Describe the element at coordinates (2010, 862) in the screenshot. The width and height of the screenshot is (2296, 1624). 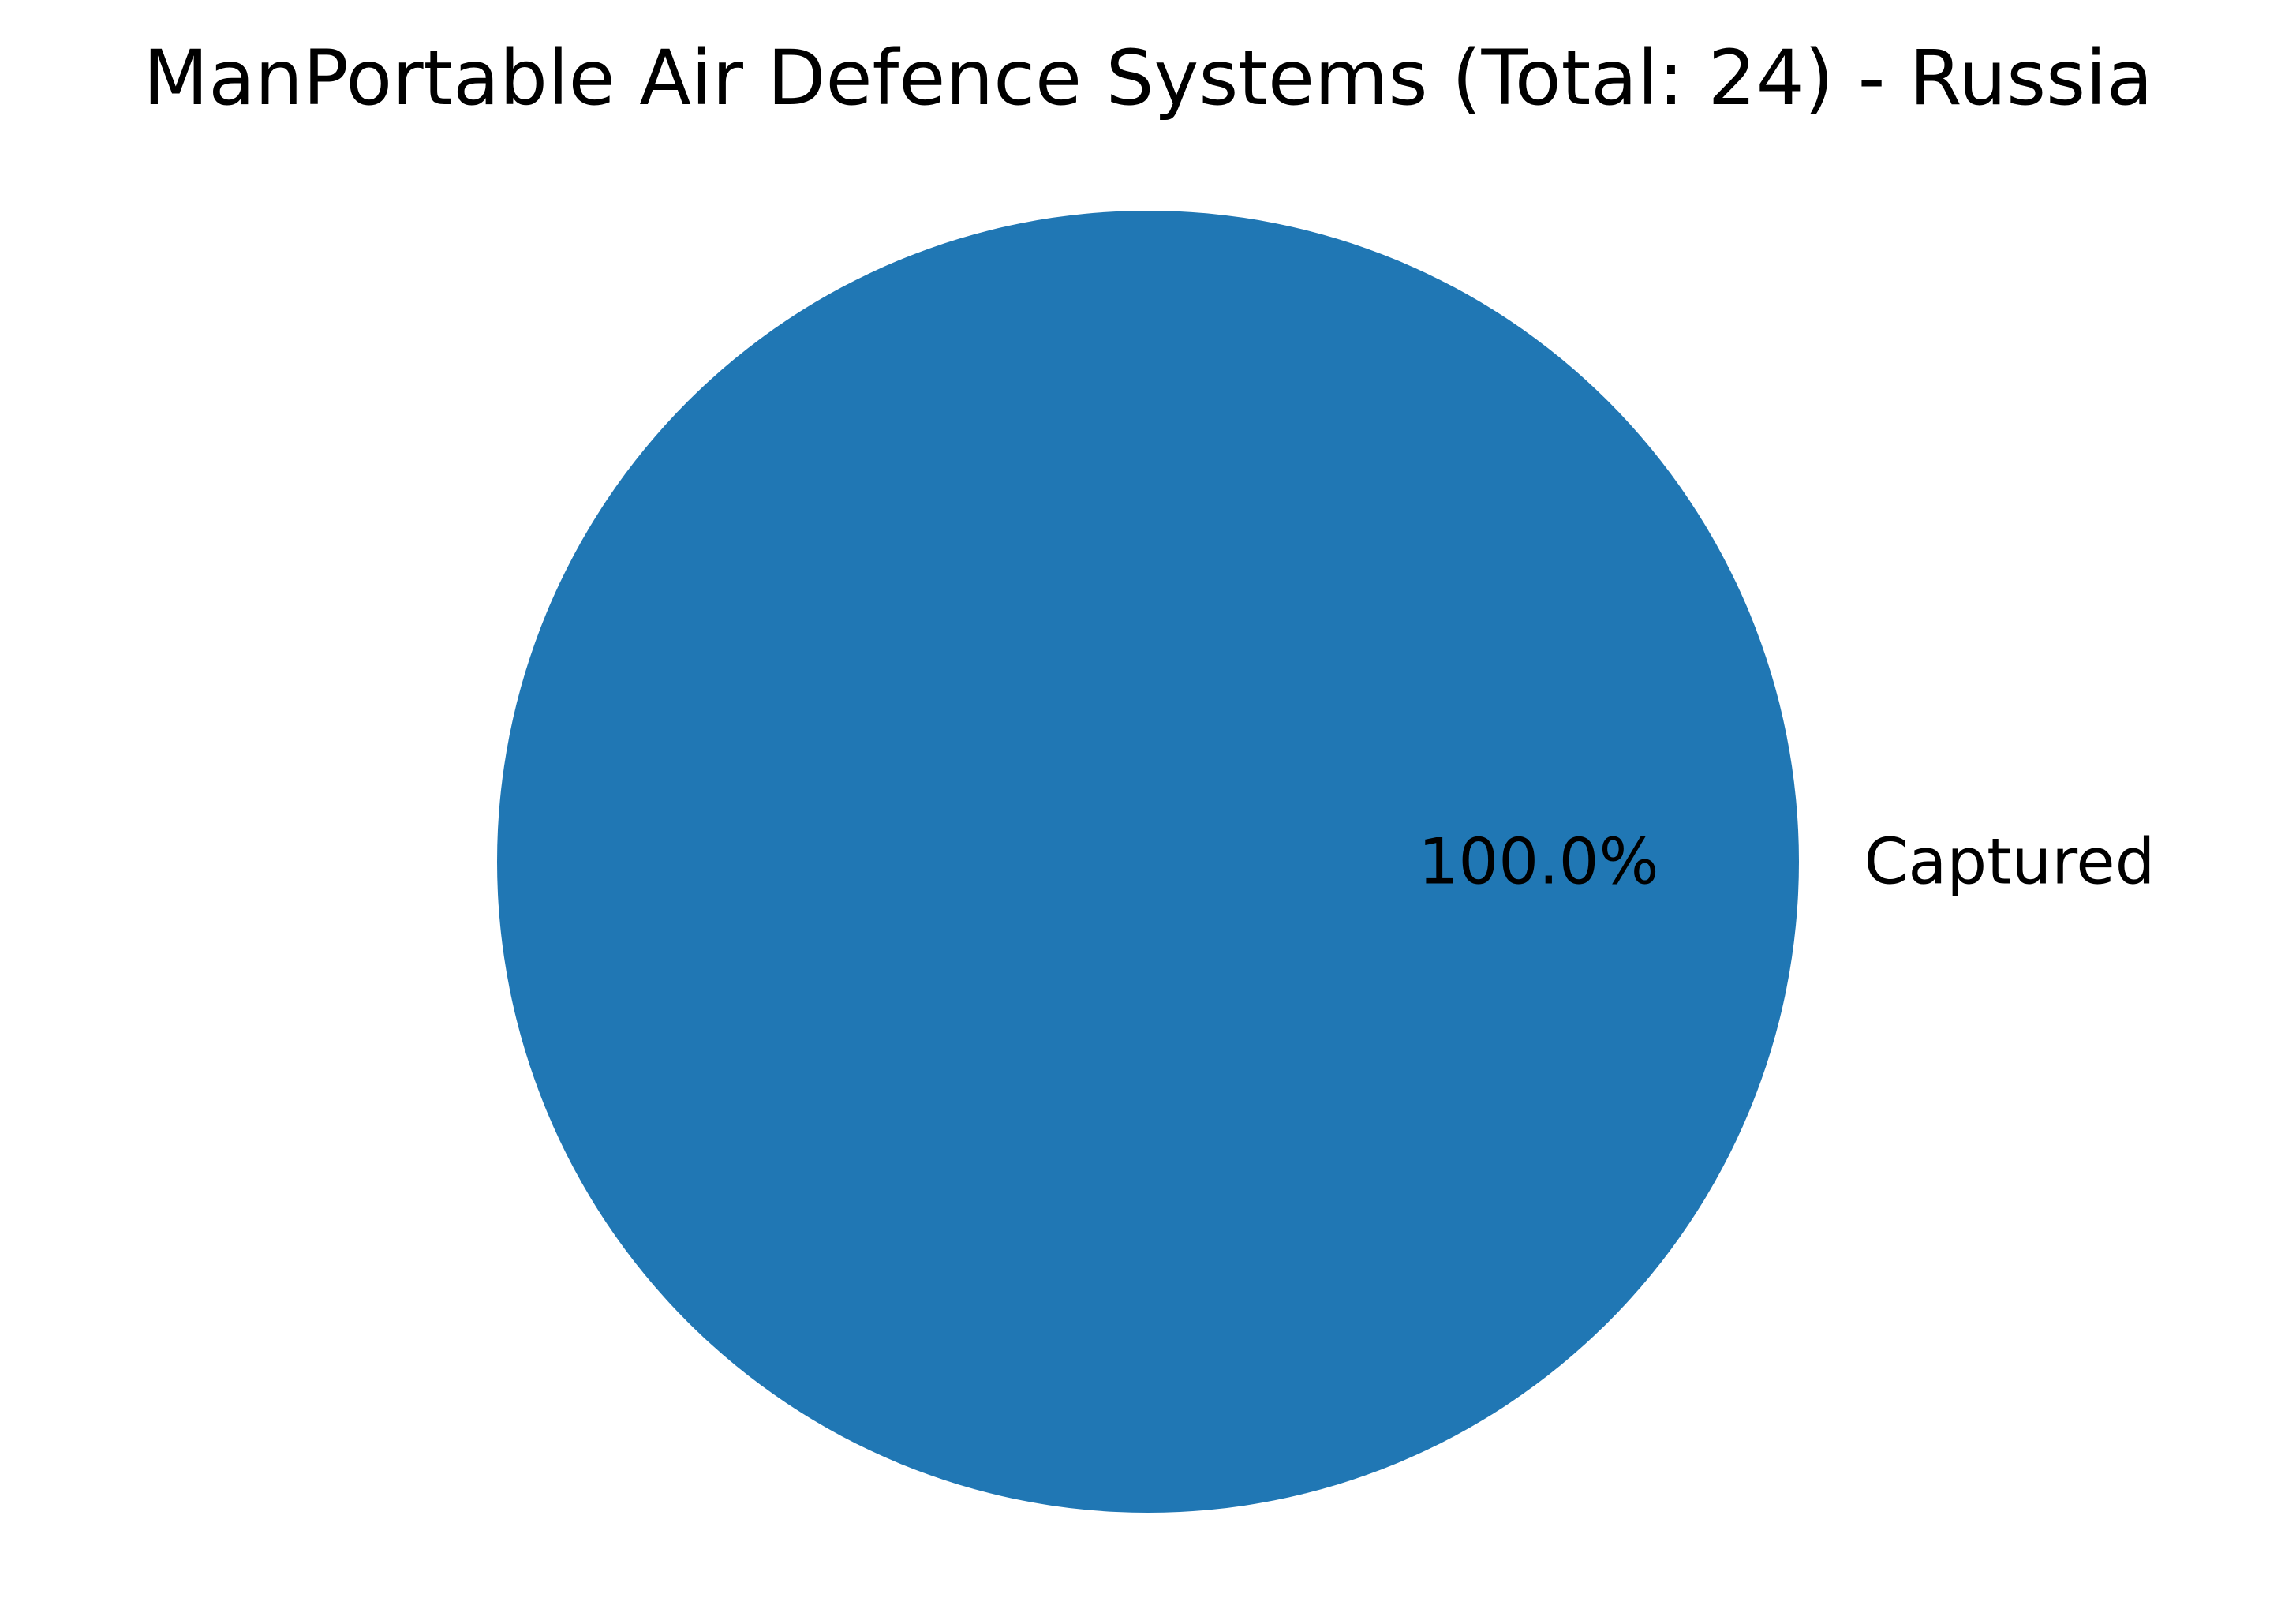
I see `slice-label: Captured` at that location.